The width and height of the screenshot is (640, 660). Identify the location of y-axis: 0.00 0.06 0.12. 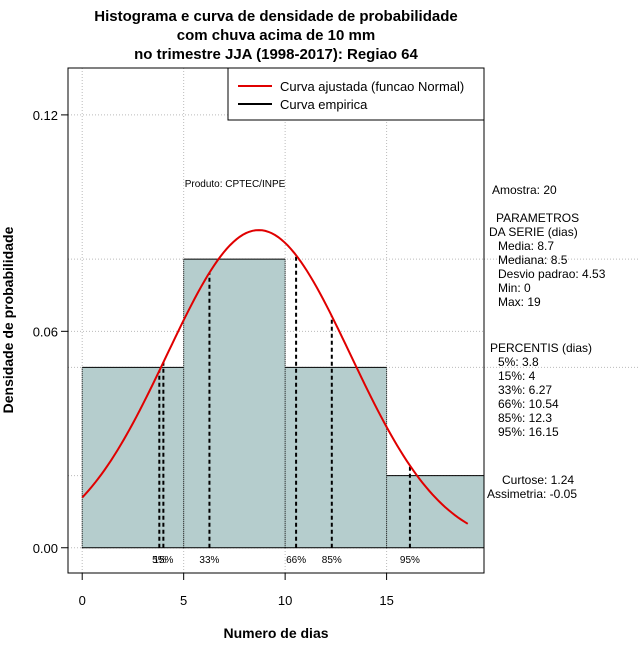
(51, 332).